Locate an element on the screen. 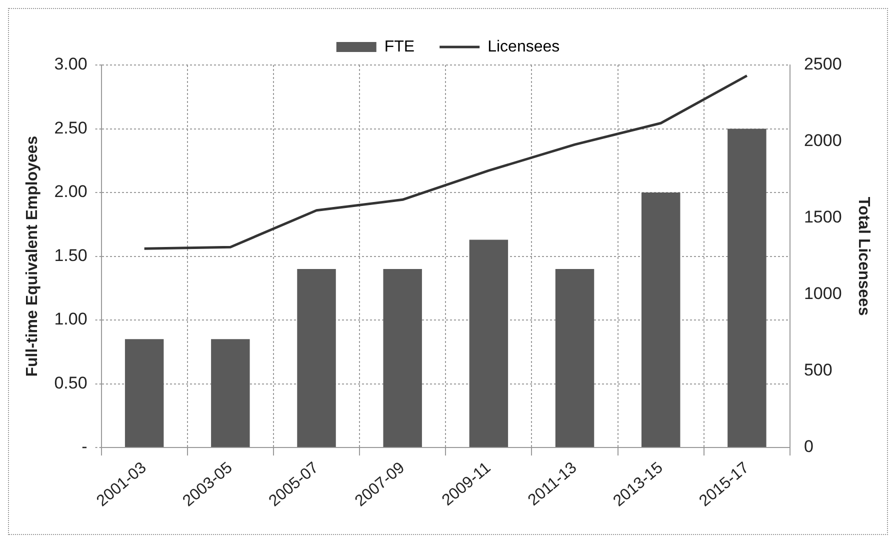 Image resolution: width=895 pixels, height=543 pixels. y-tick-label: 1.50 is located at coordinates (71, 255).